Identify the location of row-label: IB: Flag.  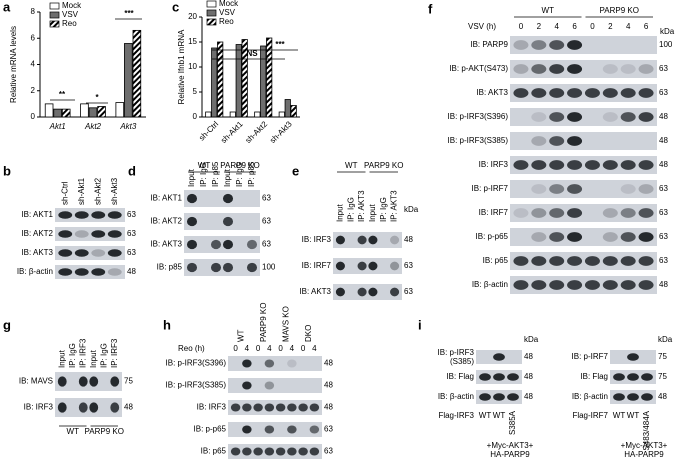
(594, 376).